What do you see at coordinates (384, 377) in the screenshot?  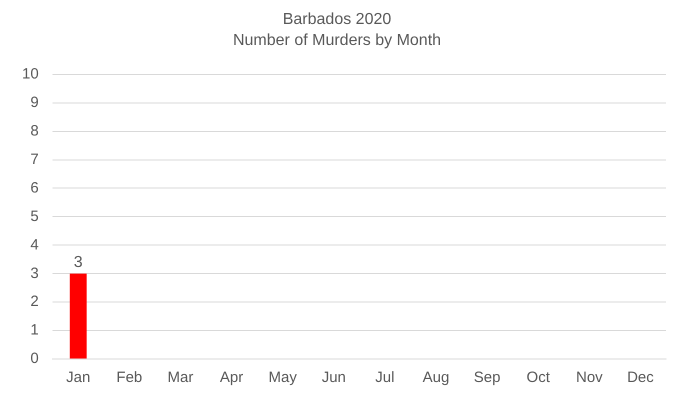 I see `x-tick-label: Jul` at bounding box center [384, 377].